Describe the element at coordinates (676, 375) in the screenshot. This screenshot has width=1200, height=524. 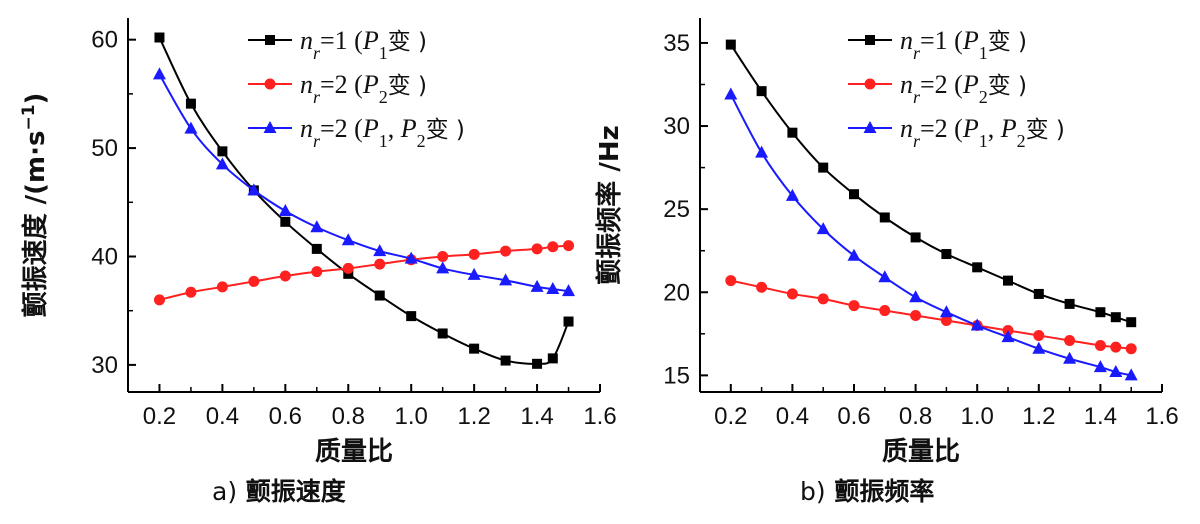
I see `y-tick-label: 15` at that location.